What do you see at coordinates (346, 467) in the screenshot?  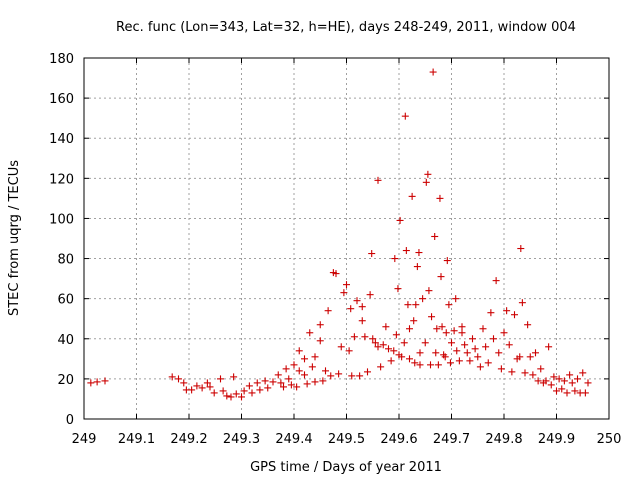 I see `x-axis-title: GPS time / Days of year 2011` at bounding box center [346, 467].